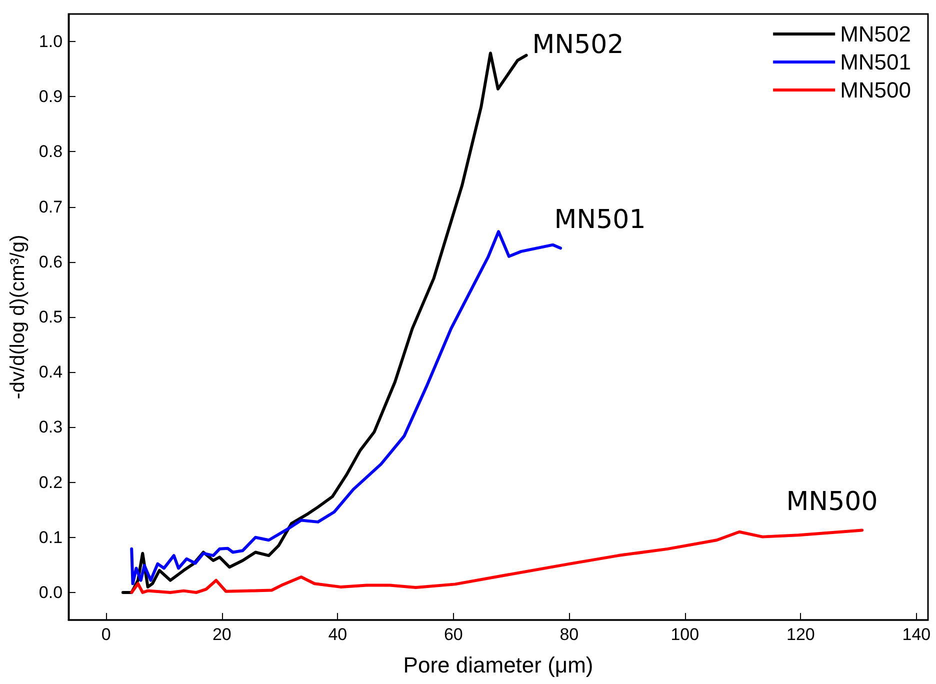  Describe the element at coordinates (50, 317) in the screenshot. I see `y-tick-label: 0.5` at that location.